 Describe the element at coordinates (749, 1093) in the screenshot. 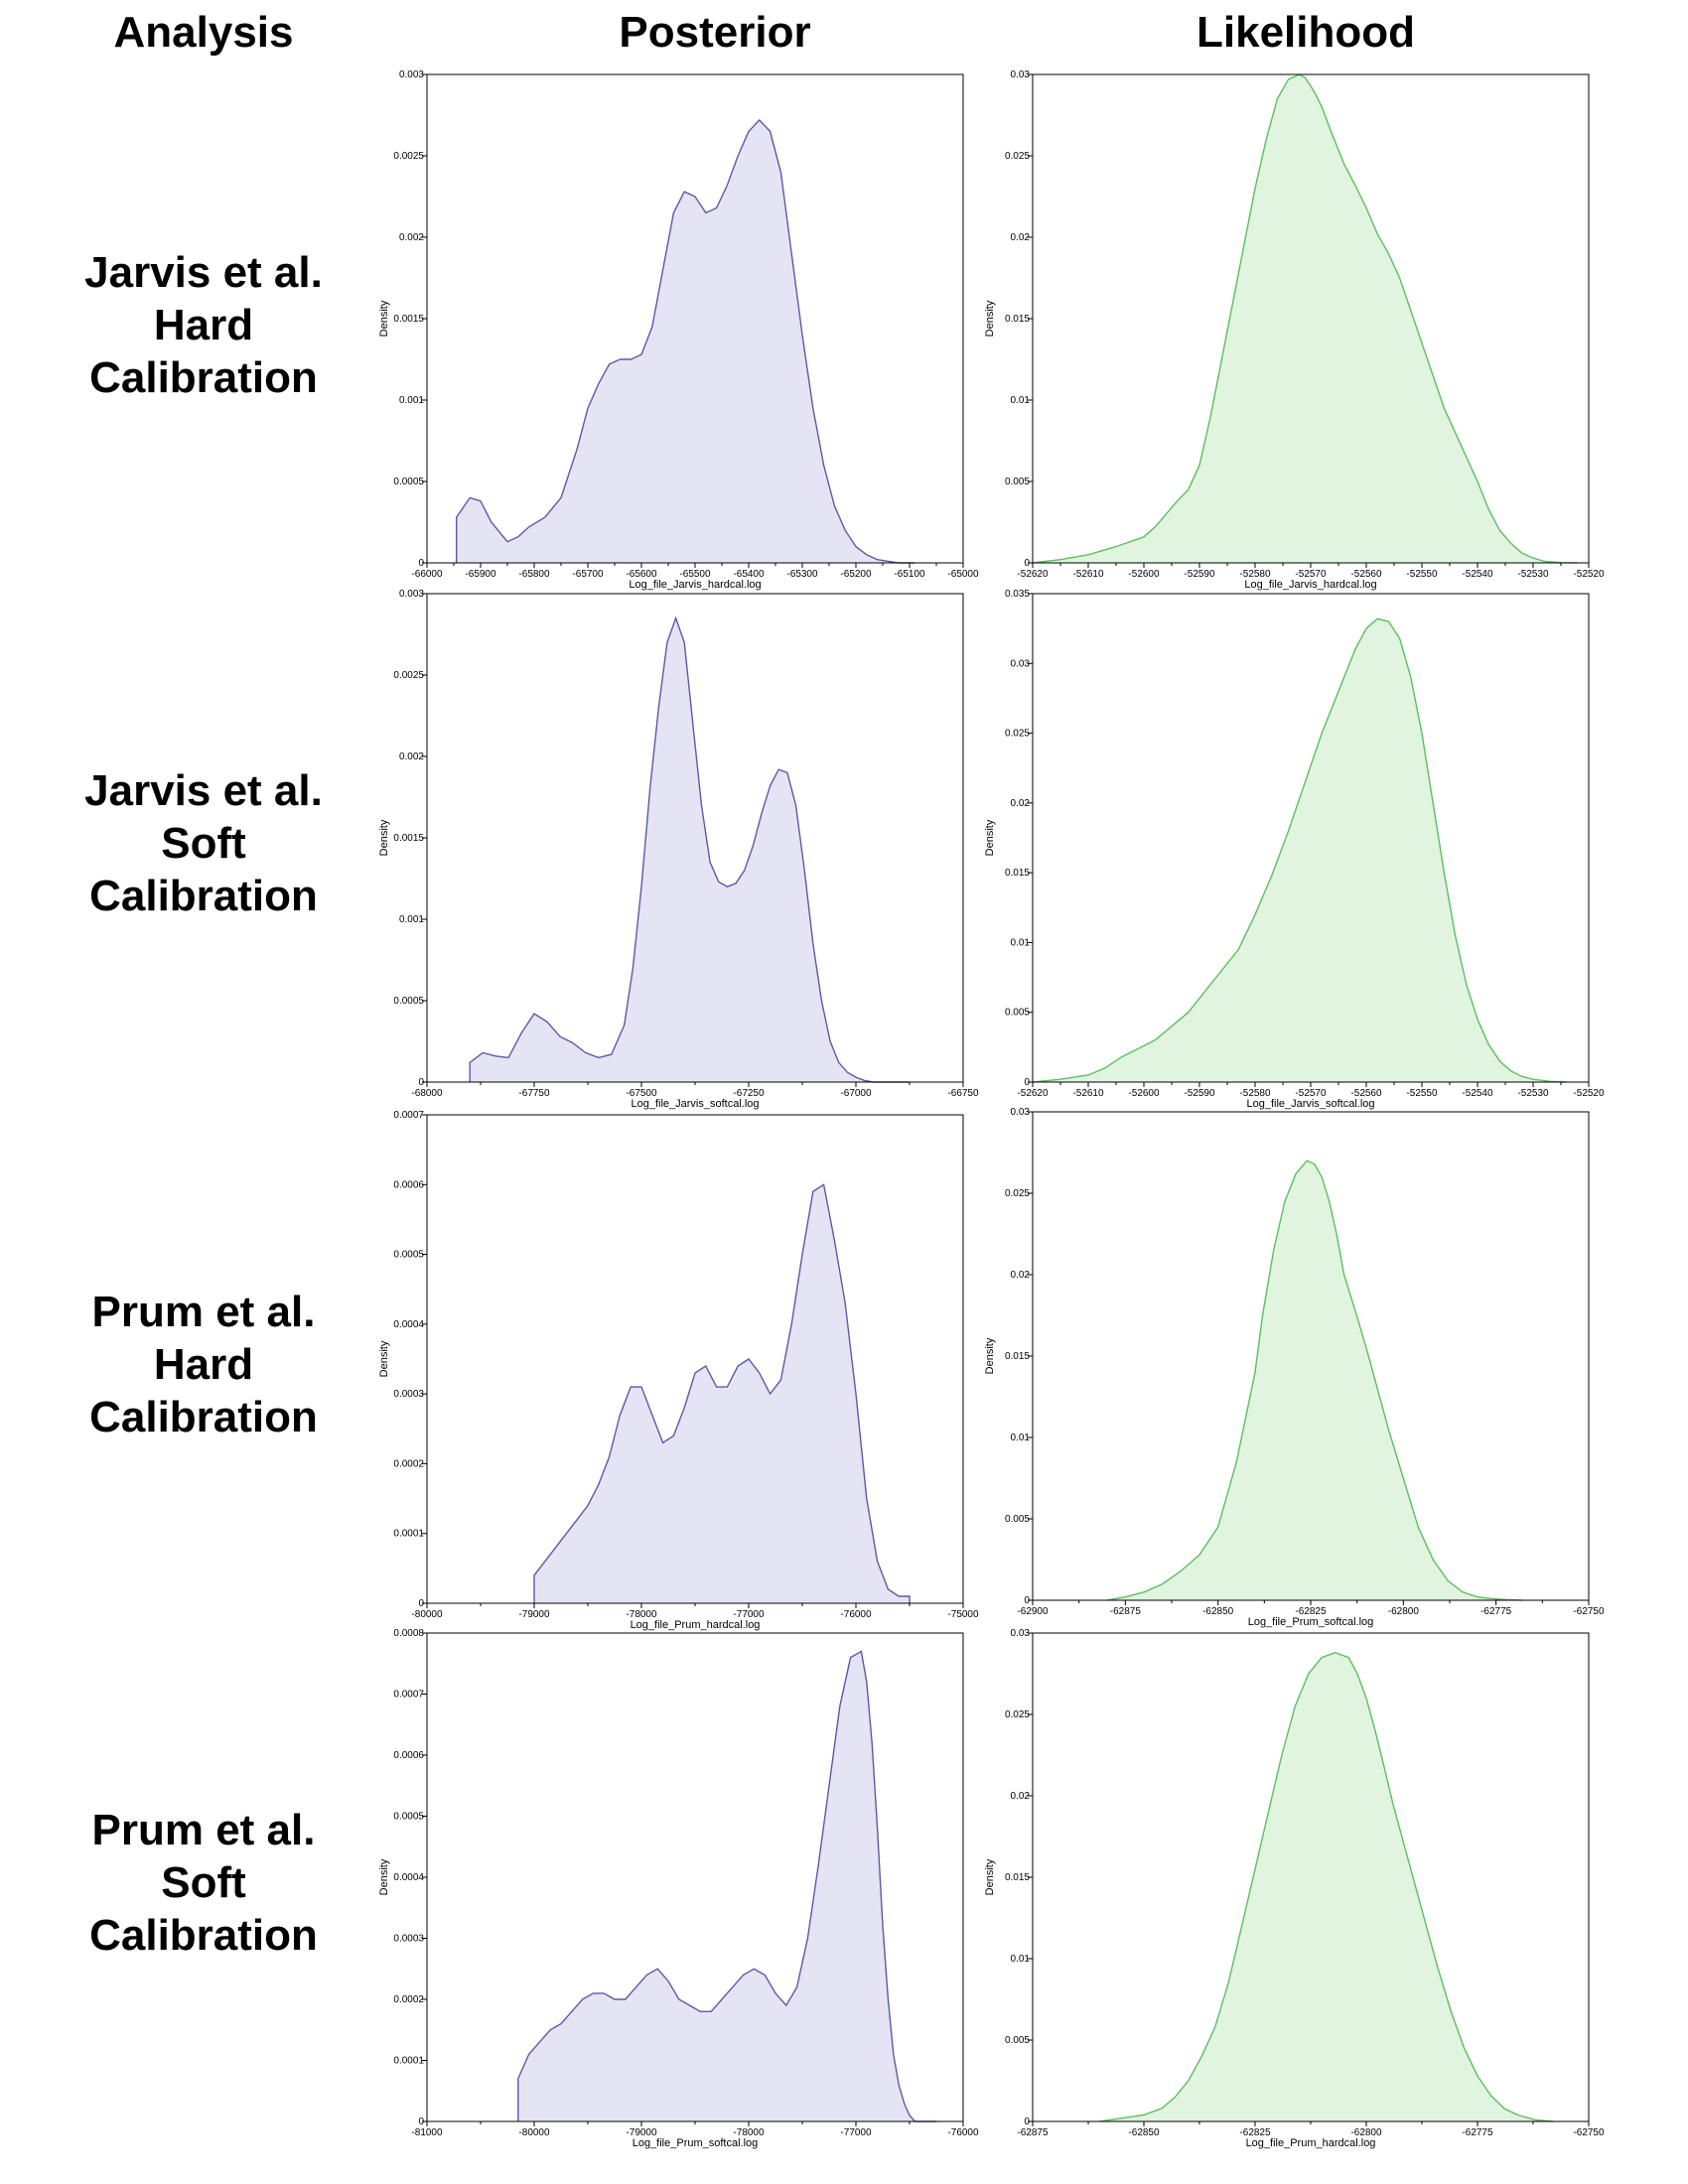

I see `x-tick-label: -67250` at that location.